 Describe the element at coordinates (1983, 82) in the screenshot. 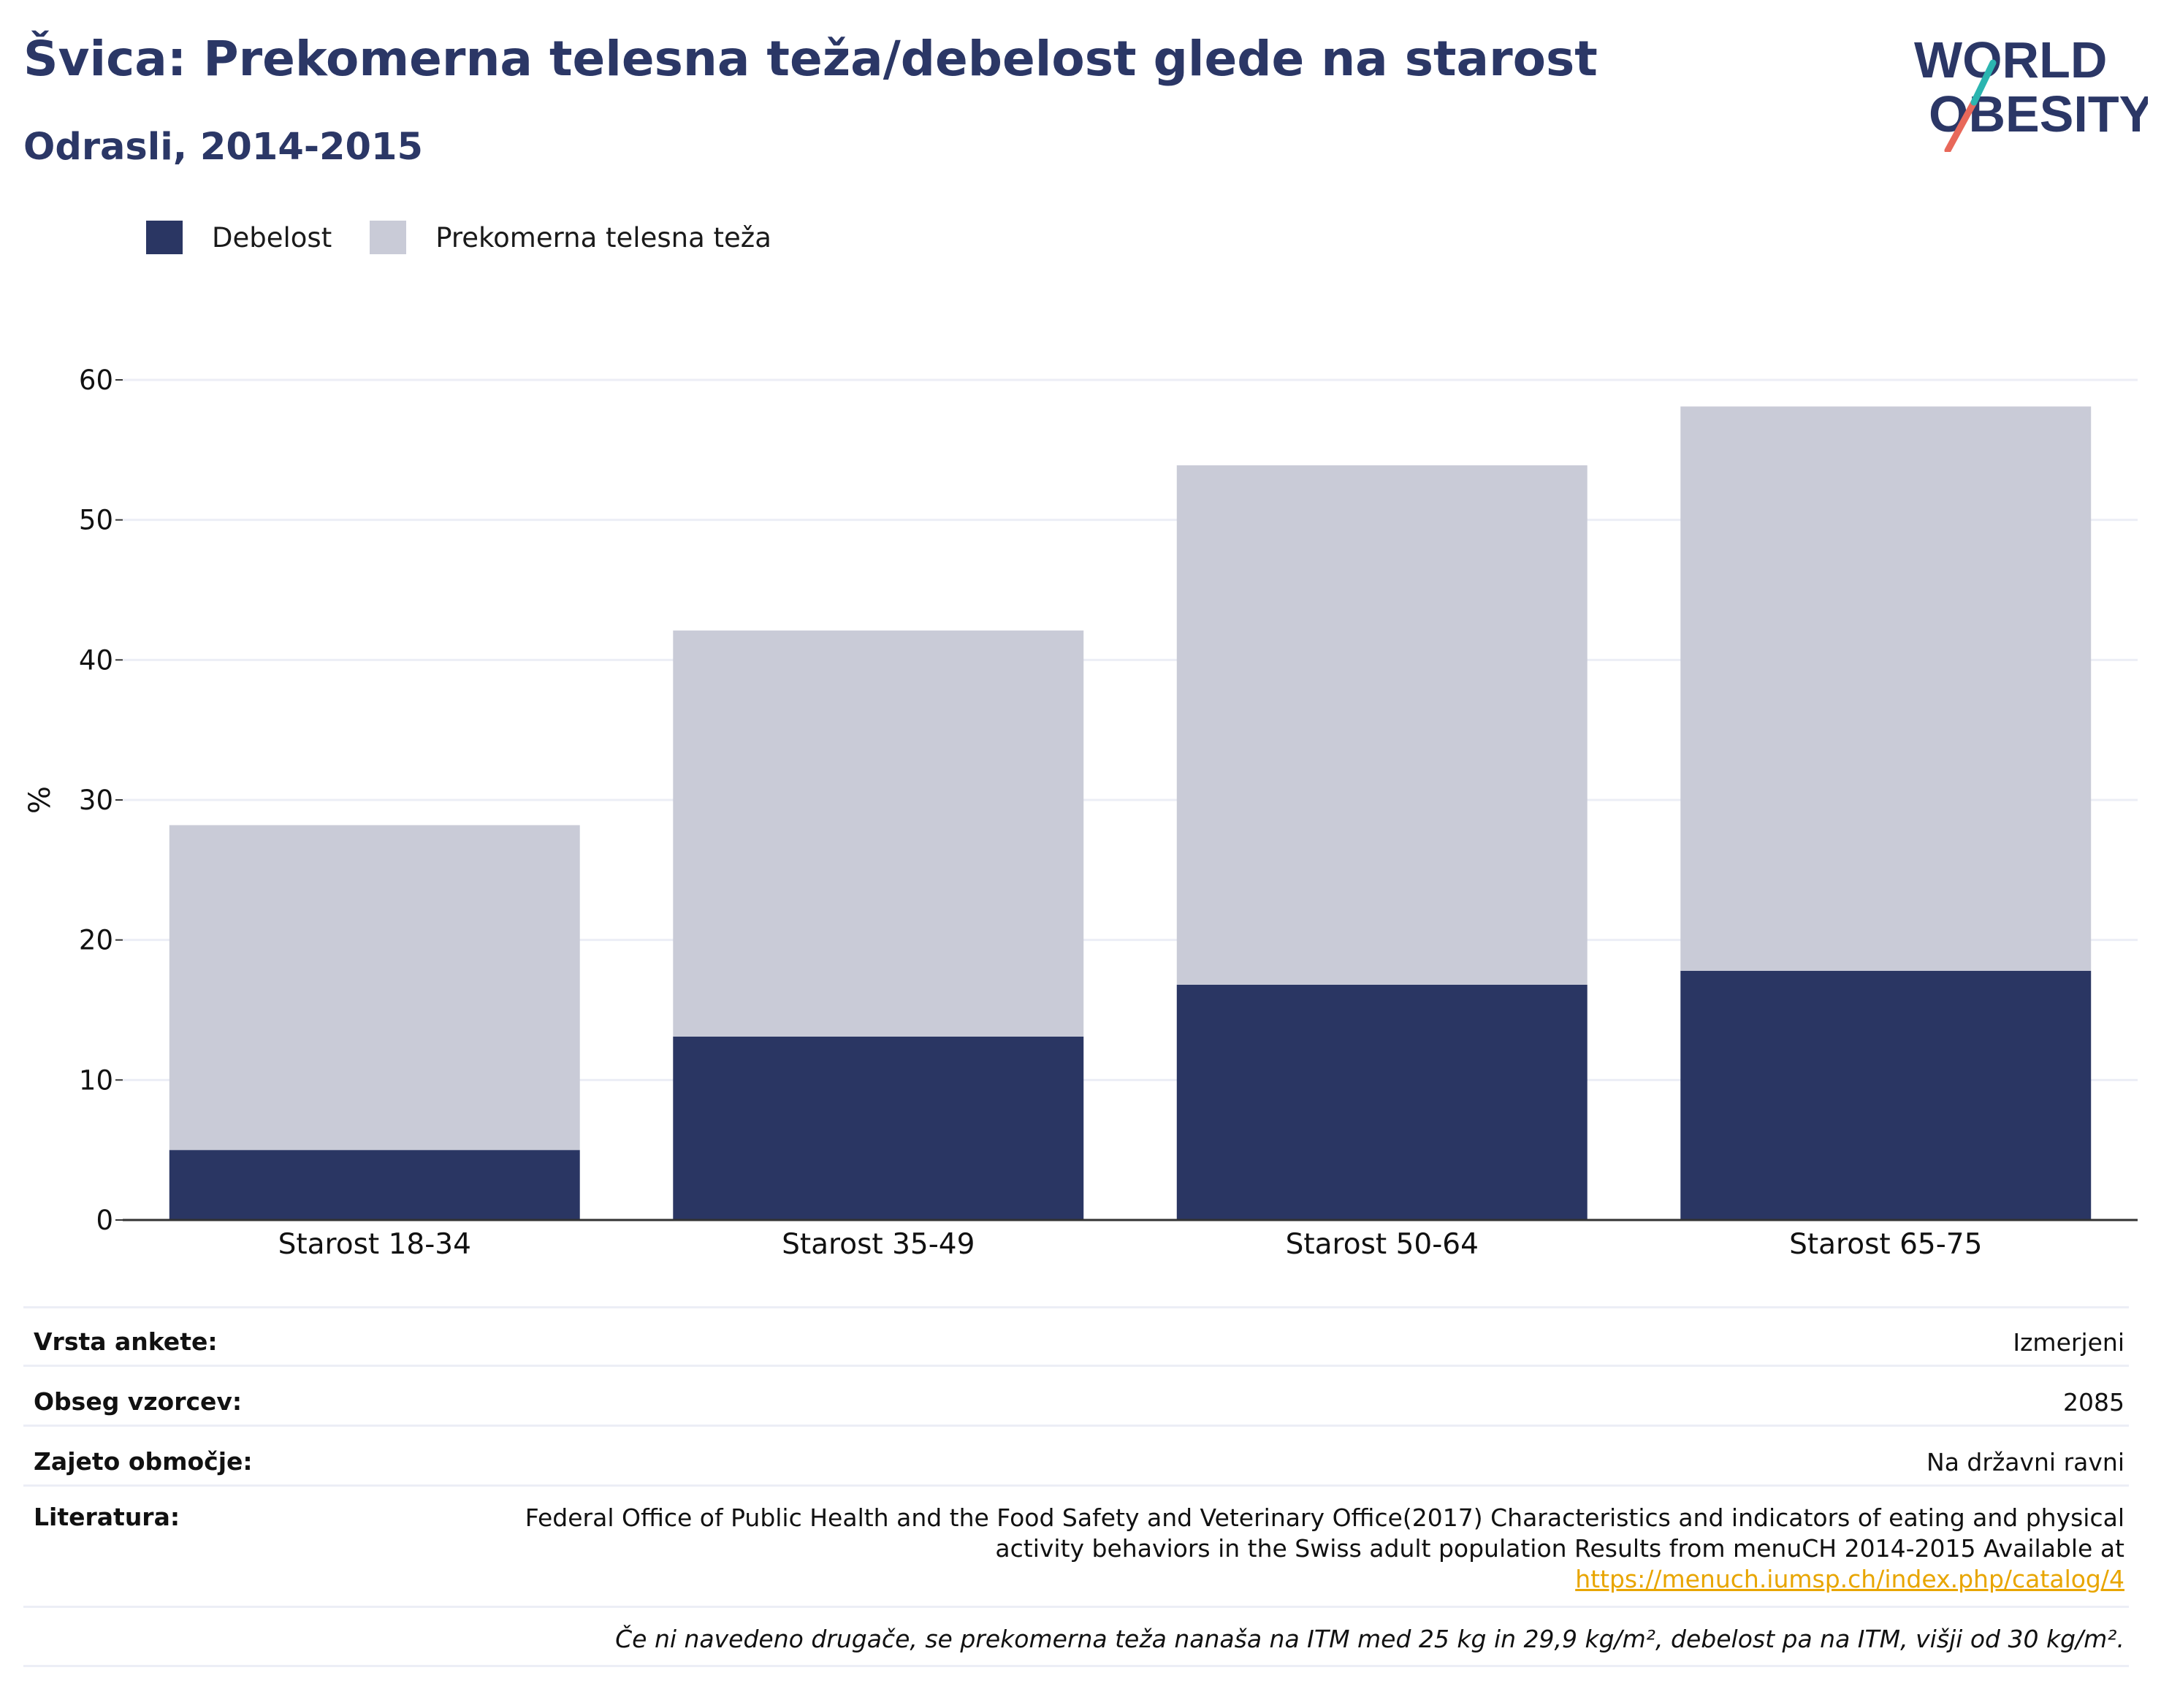

I see `logo-slash-teal` at that location.